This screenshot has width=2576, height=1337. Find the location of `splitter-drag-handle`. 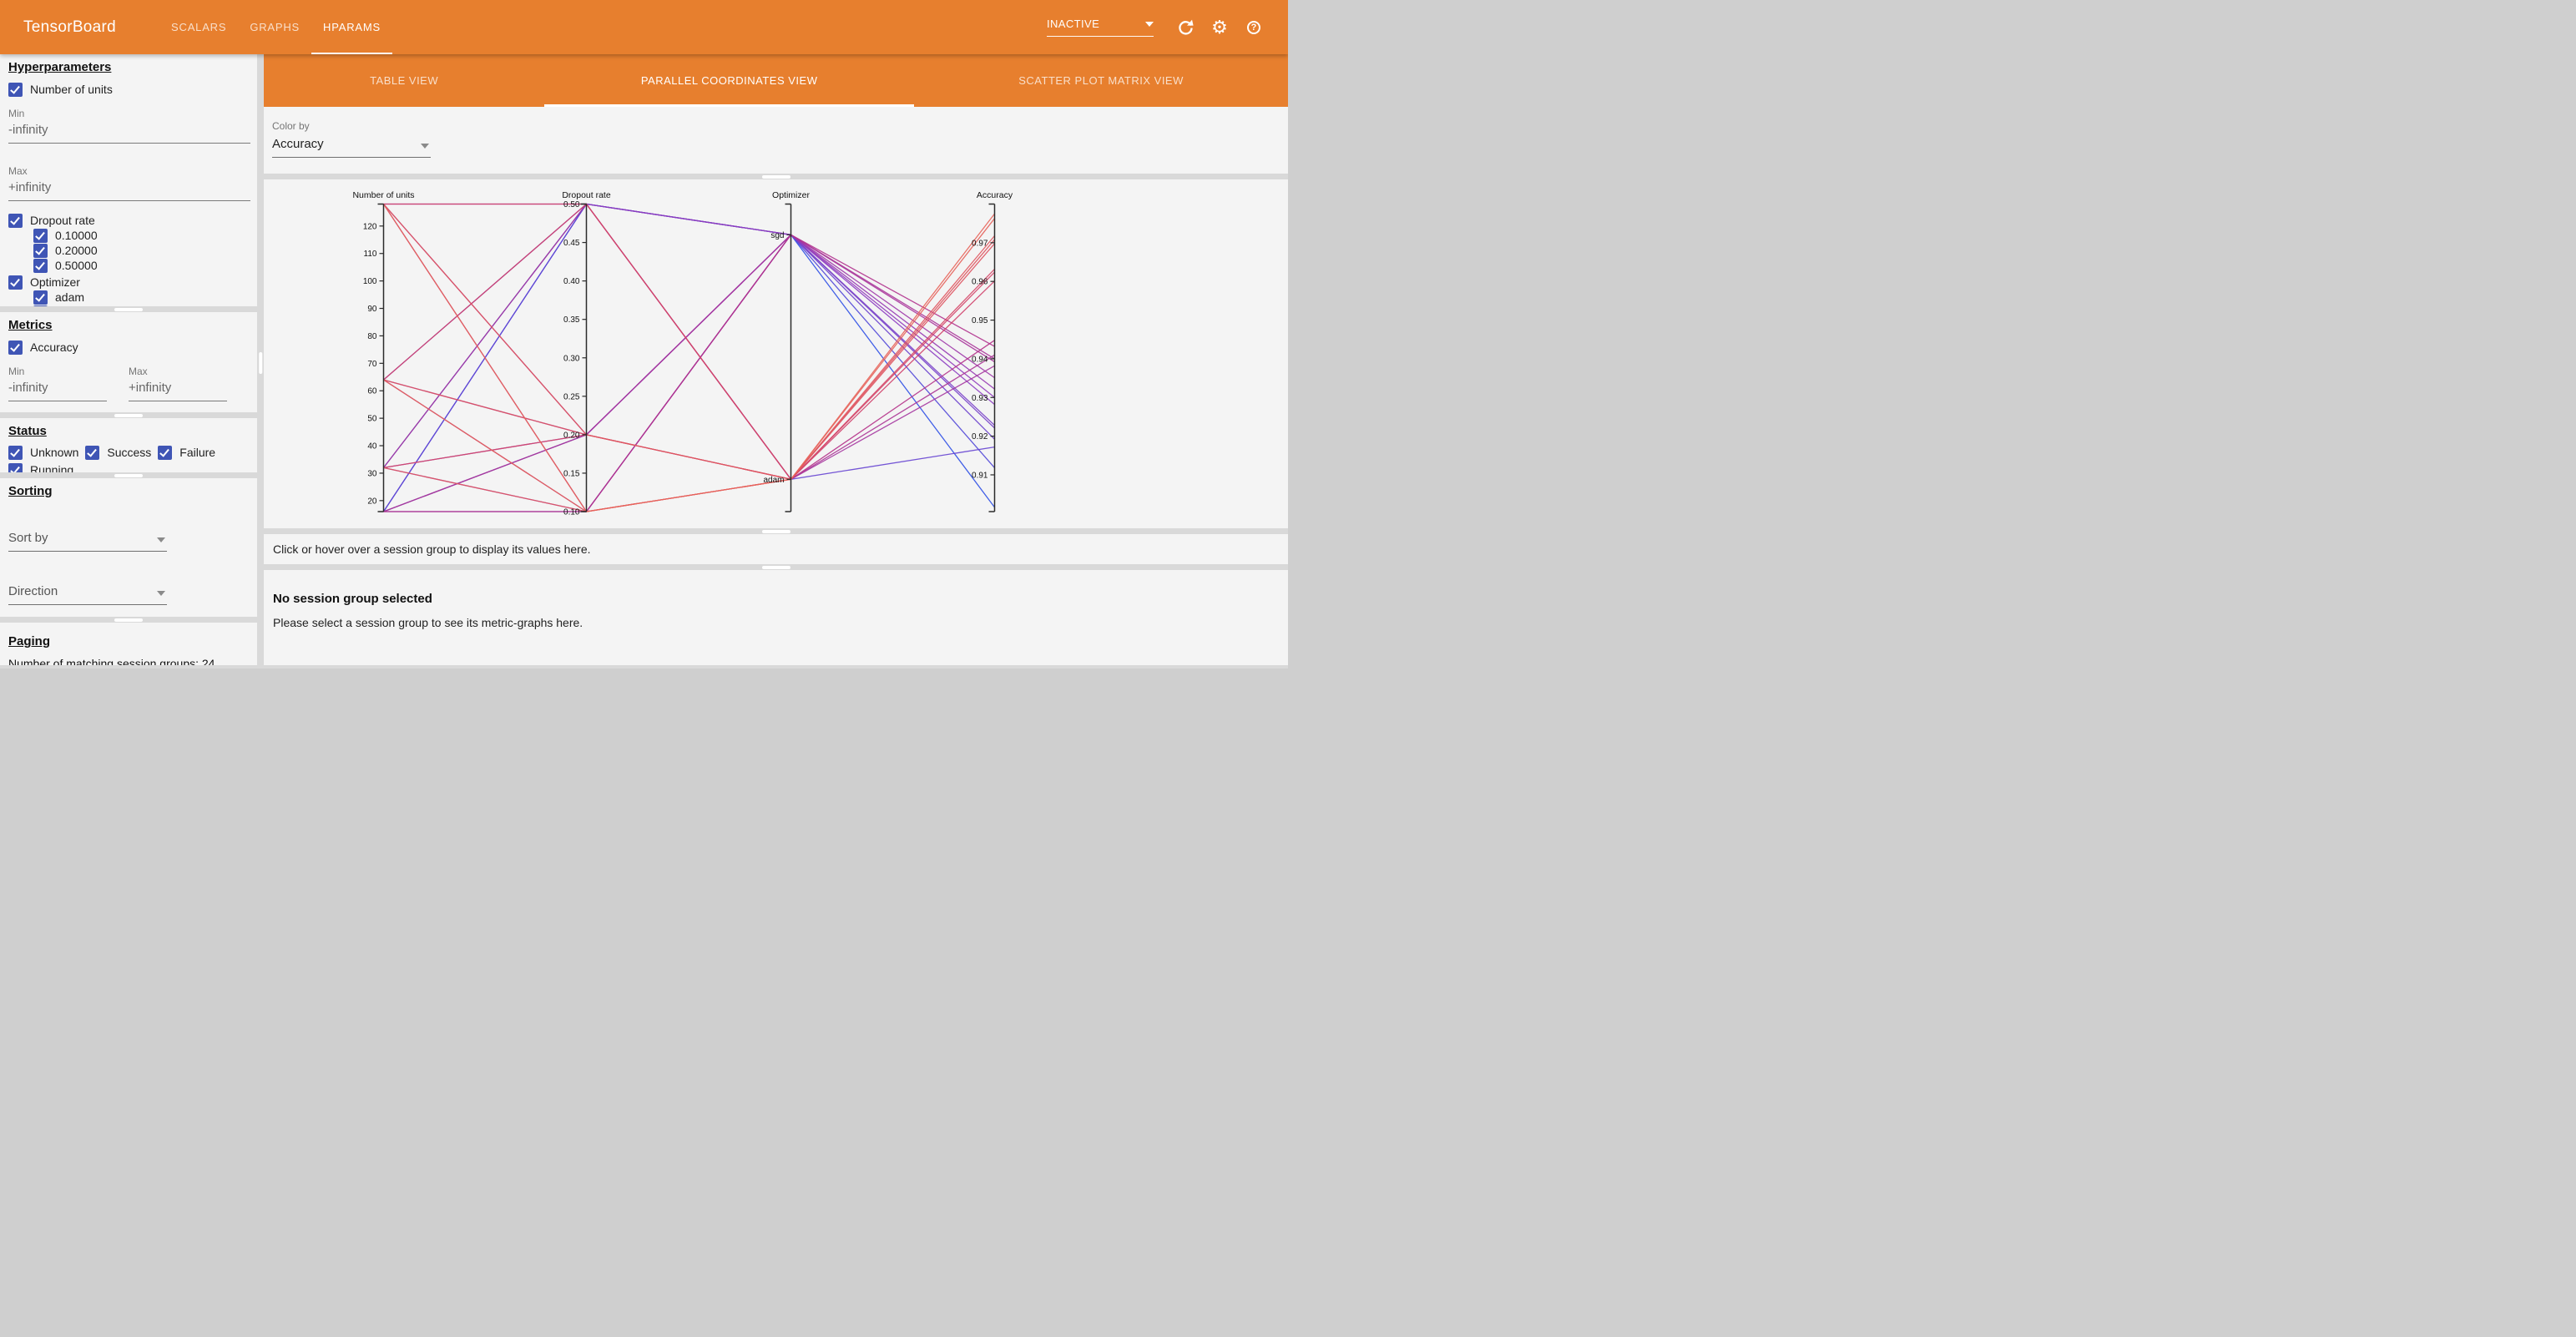

splitter-drag-handle is located at coordinates (260, 363).